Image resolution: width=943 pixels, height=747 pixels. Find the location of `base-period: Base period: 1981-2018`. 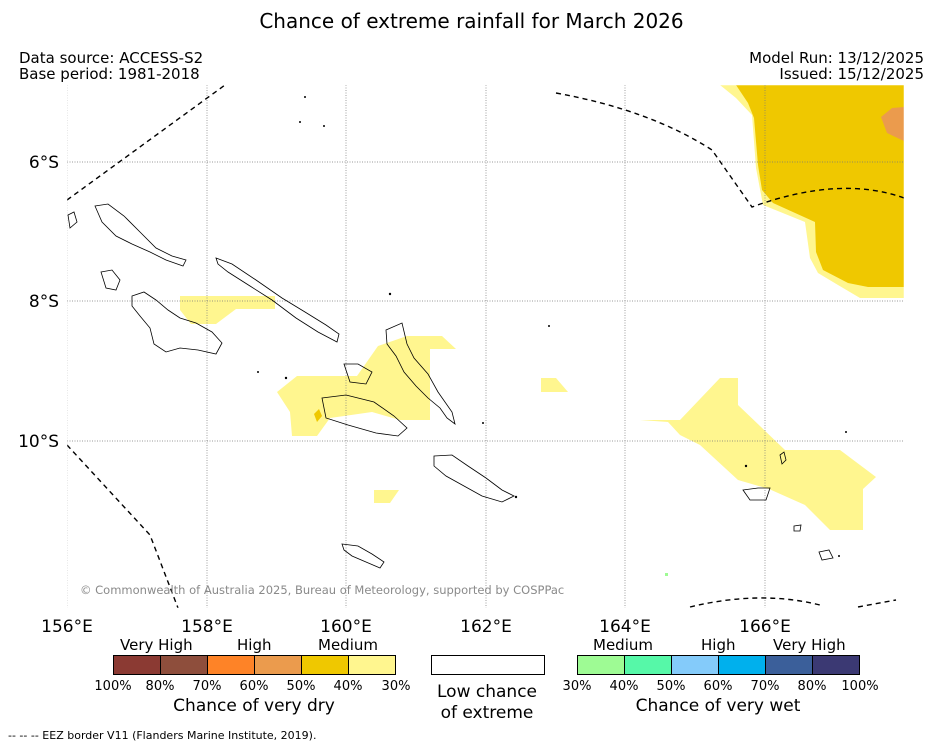

base-period: Base period: 1981-2018 is located at coordinates (109, 74).